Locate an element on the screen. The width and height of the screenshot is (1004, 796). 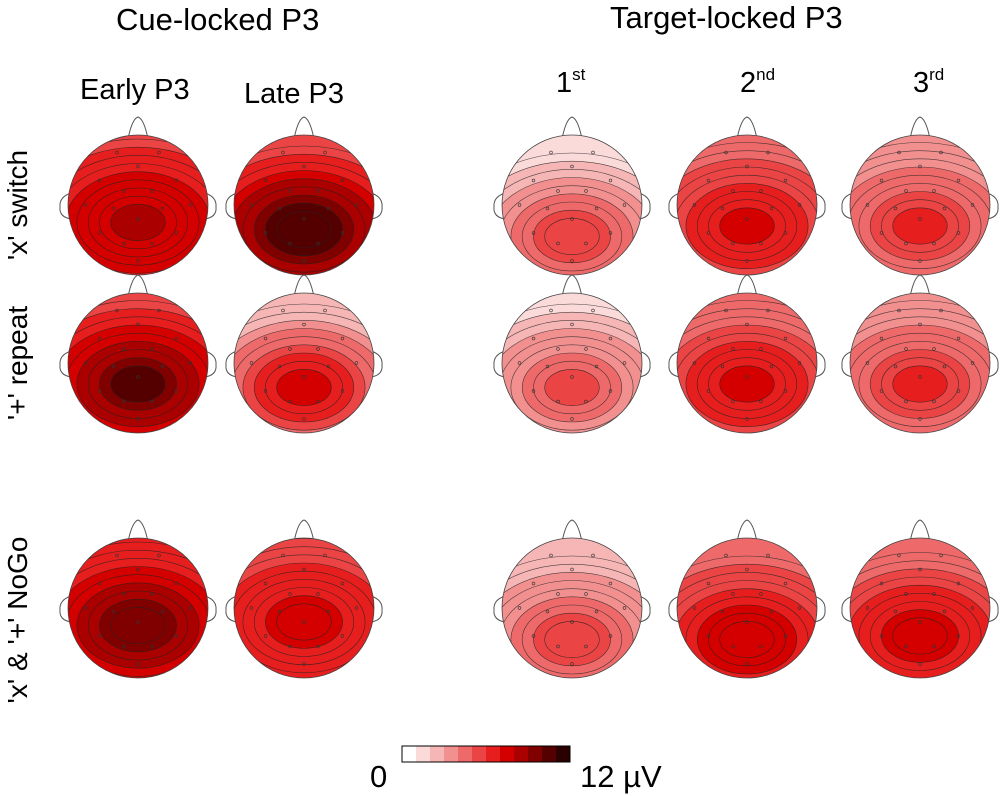
head-map-r3-c5 is located at coordinates (920, 599).